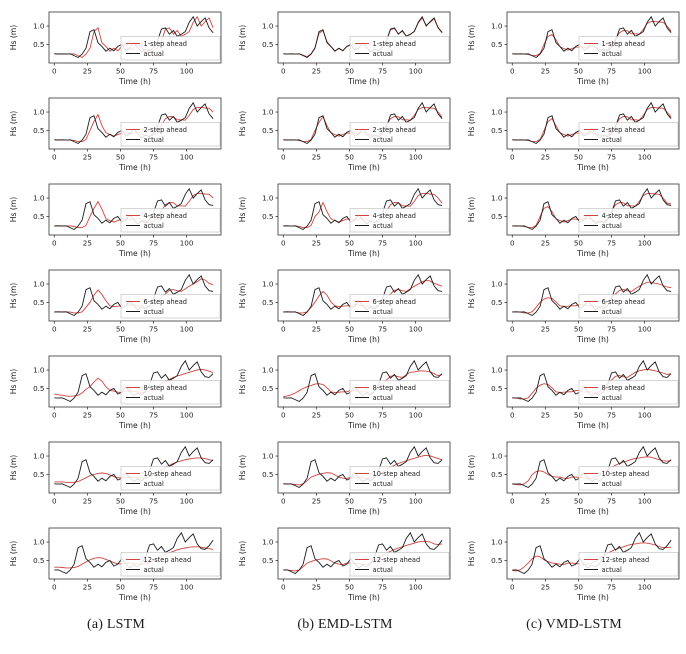 The image size is (686, 654). Describe the element at coordinates (116, 624) in the screenshot. I see `caption-lstm: (a) LSTM` at that location.